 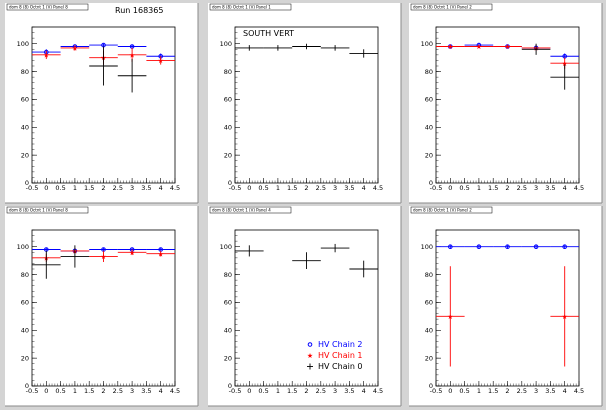 What do you see at coordinates (268, 33) in the screenshot?
I see `detector-label: SOUTH VERT` at bounding box center [268, 33].